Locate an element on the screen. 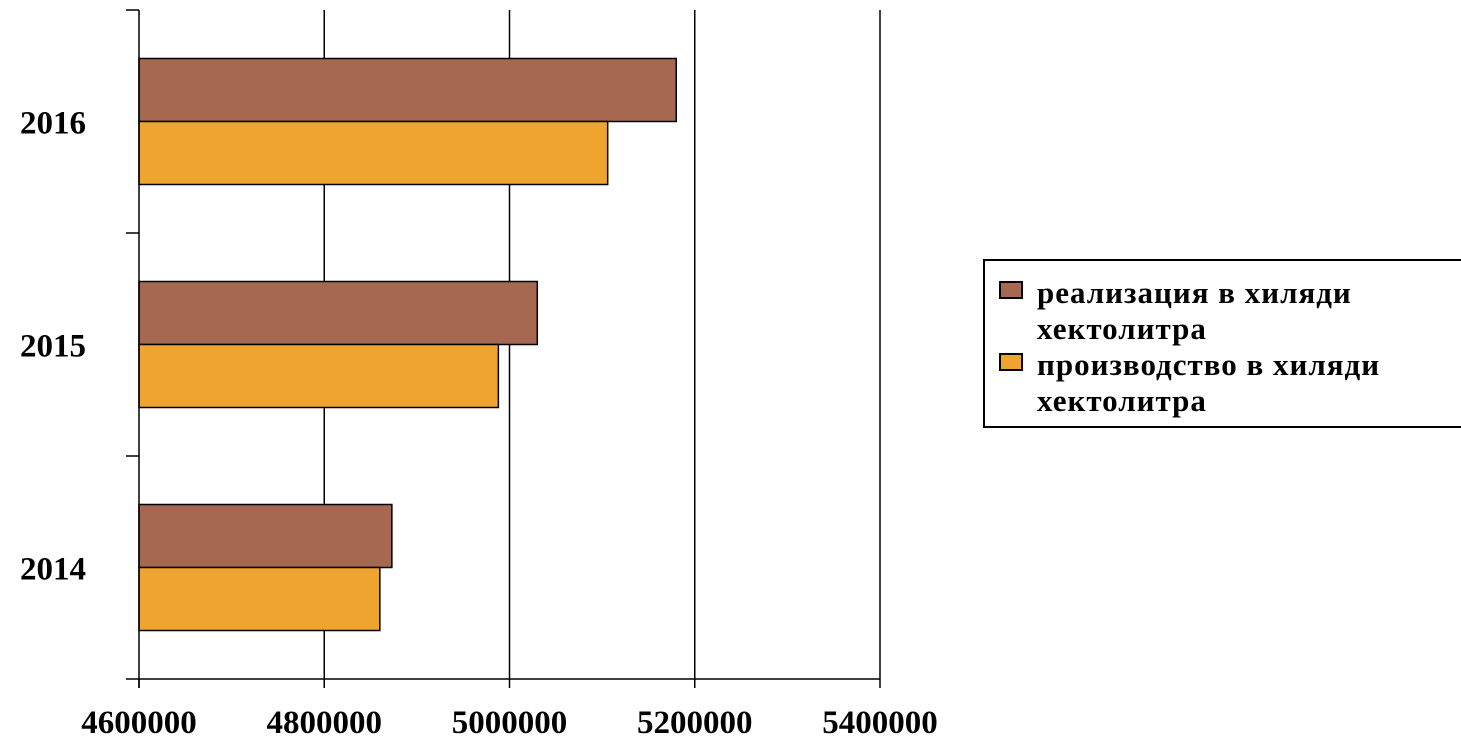  legend-label-sales: реализация в хиляди хектолитра is located at coordinates (1194, 310).